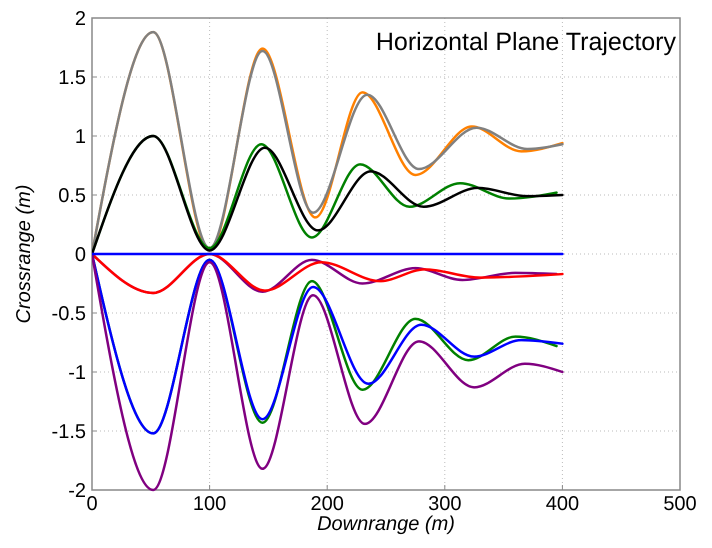 The image size is (712, 548). Describe the element at coordinates (80, 255) in the screenshot. I see `y-tick-label: 0` at that location.